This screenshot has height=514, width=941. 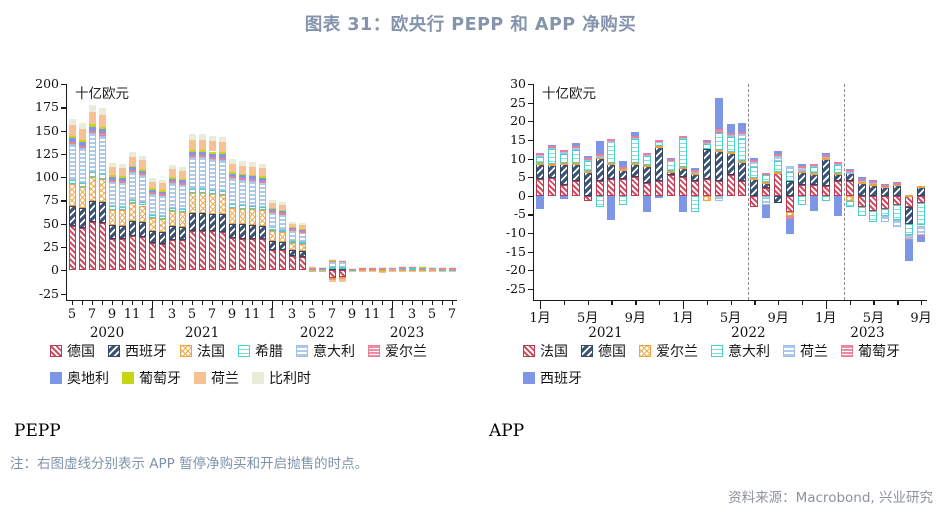 What do you see at coordinates (873, 318) in the screenshot?
I see `x-axis-label: 5月` at bounding box center [873, 318].